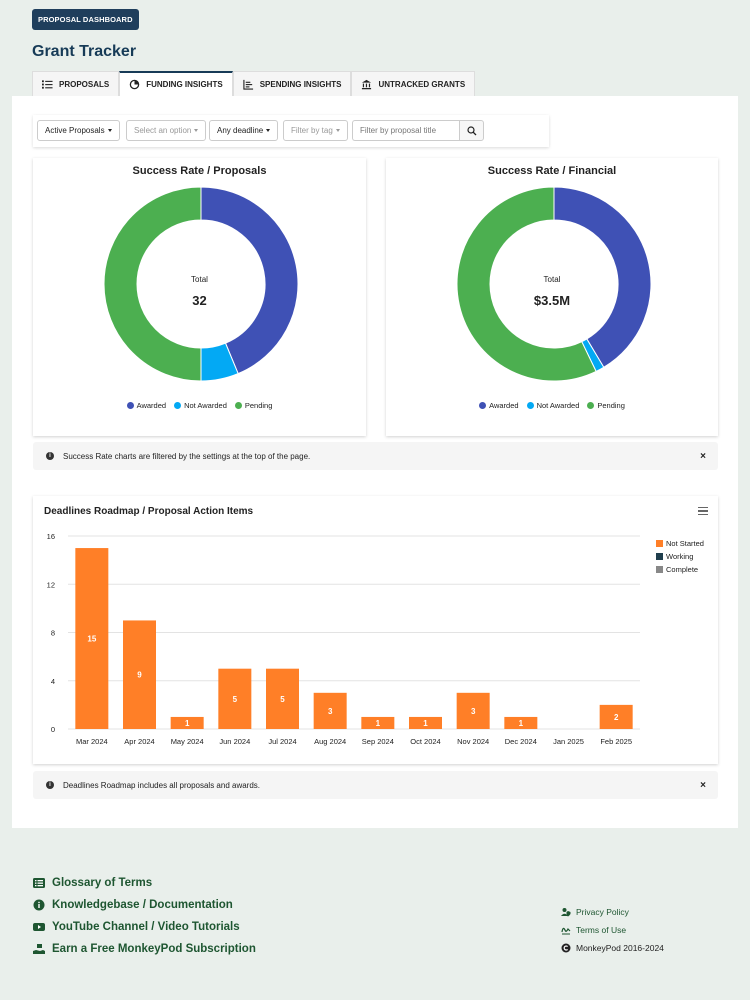 Image resolution: width=750 pixels, height=1000 pixels. What do you see at coordinates (680, 569) in the screenshot?
I see `legend-item-complete: Complete` at bounding box center [680, 569].